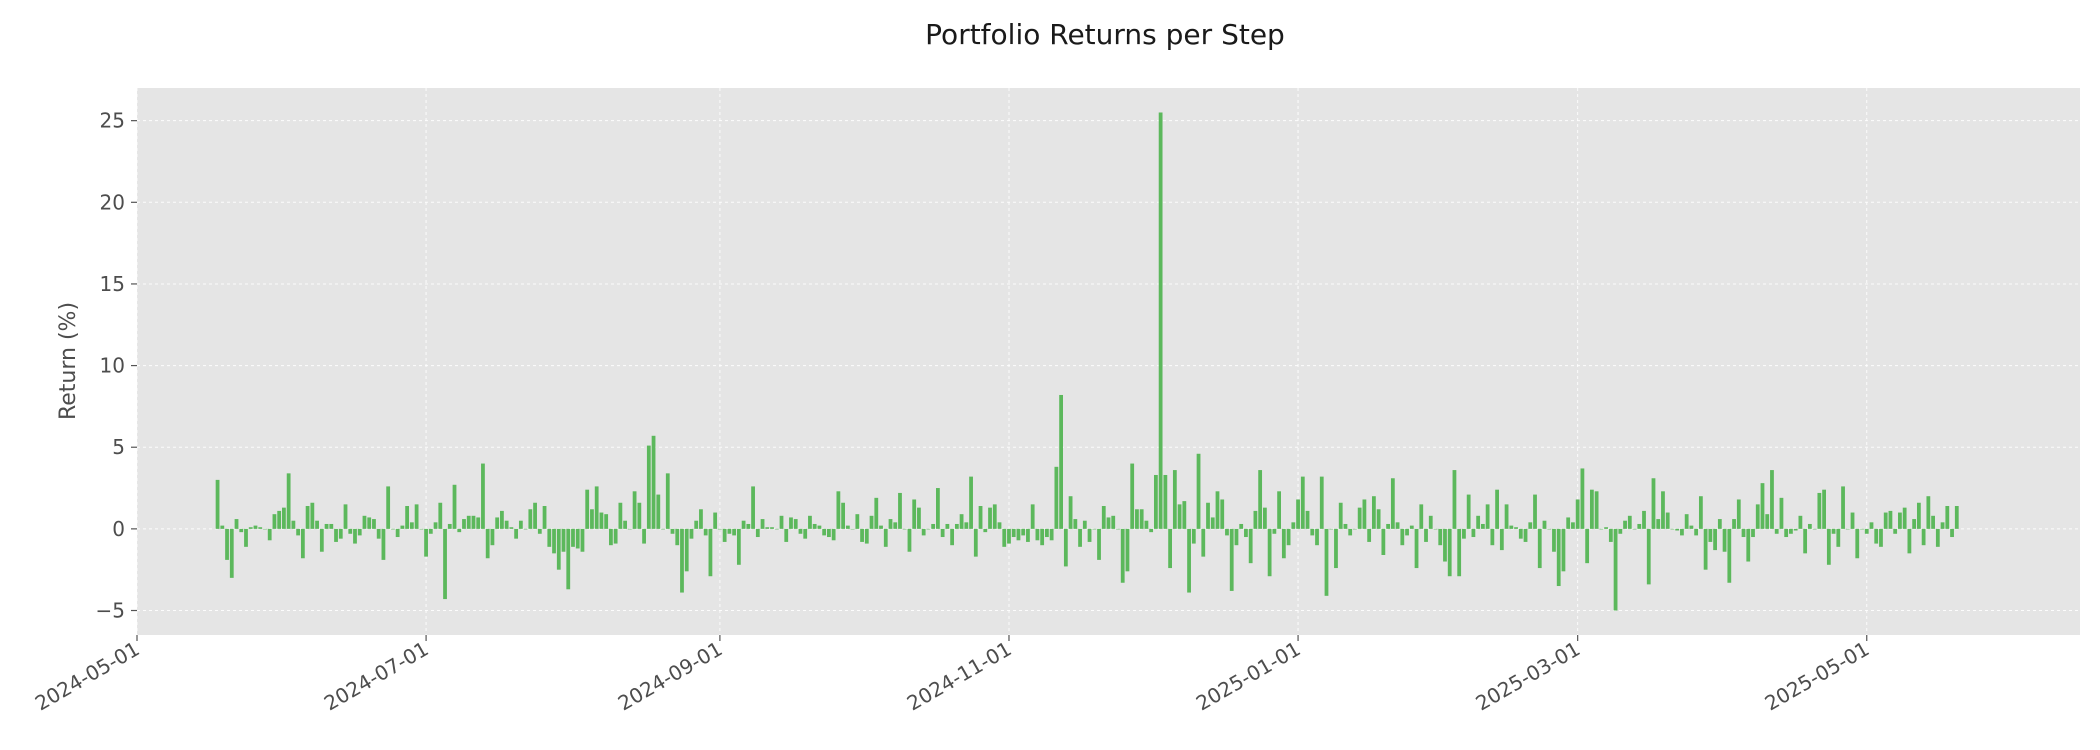 This screenshot has height=750, width=2100. What do you see at coordinates (1248, 676) in the screenshot?
I see `x-tick-label: 2025-01-01` at bounding box center [1248, 676].